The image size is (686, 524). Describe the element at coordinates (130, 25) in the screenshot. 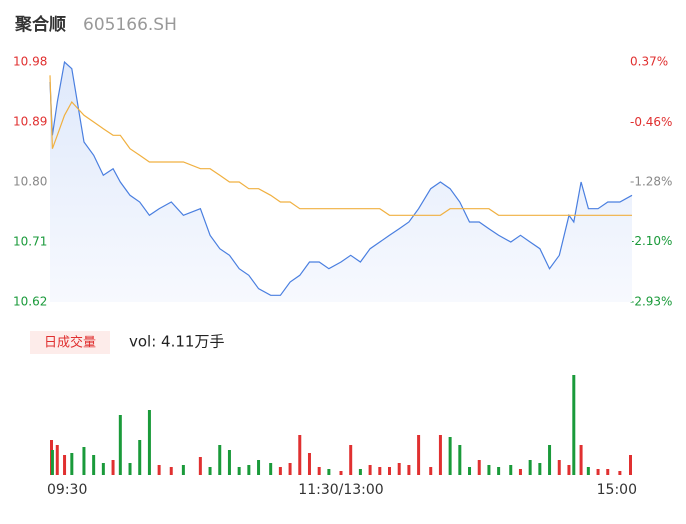

I see `stock-code: 605166.SH` at that location.